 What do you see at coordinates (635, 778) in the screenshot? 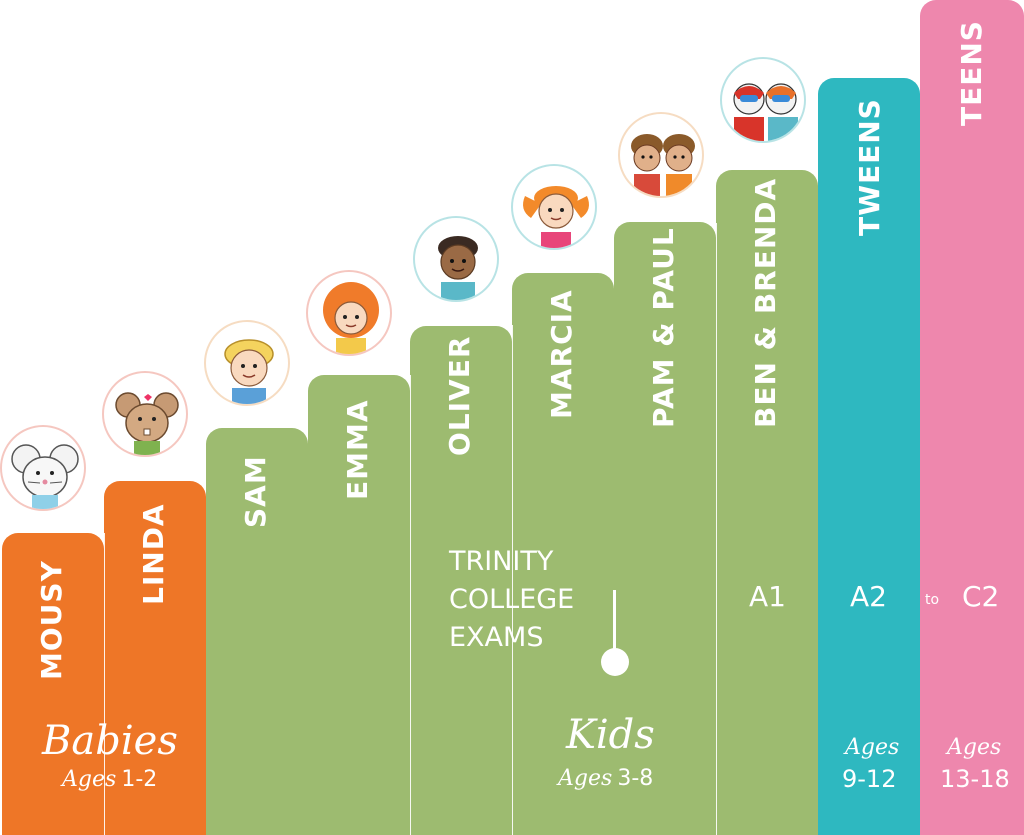
I see `kids-ages-range: 3-8` at bounding box center [635, 778].